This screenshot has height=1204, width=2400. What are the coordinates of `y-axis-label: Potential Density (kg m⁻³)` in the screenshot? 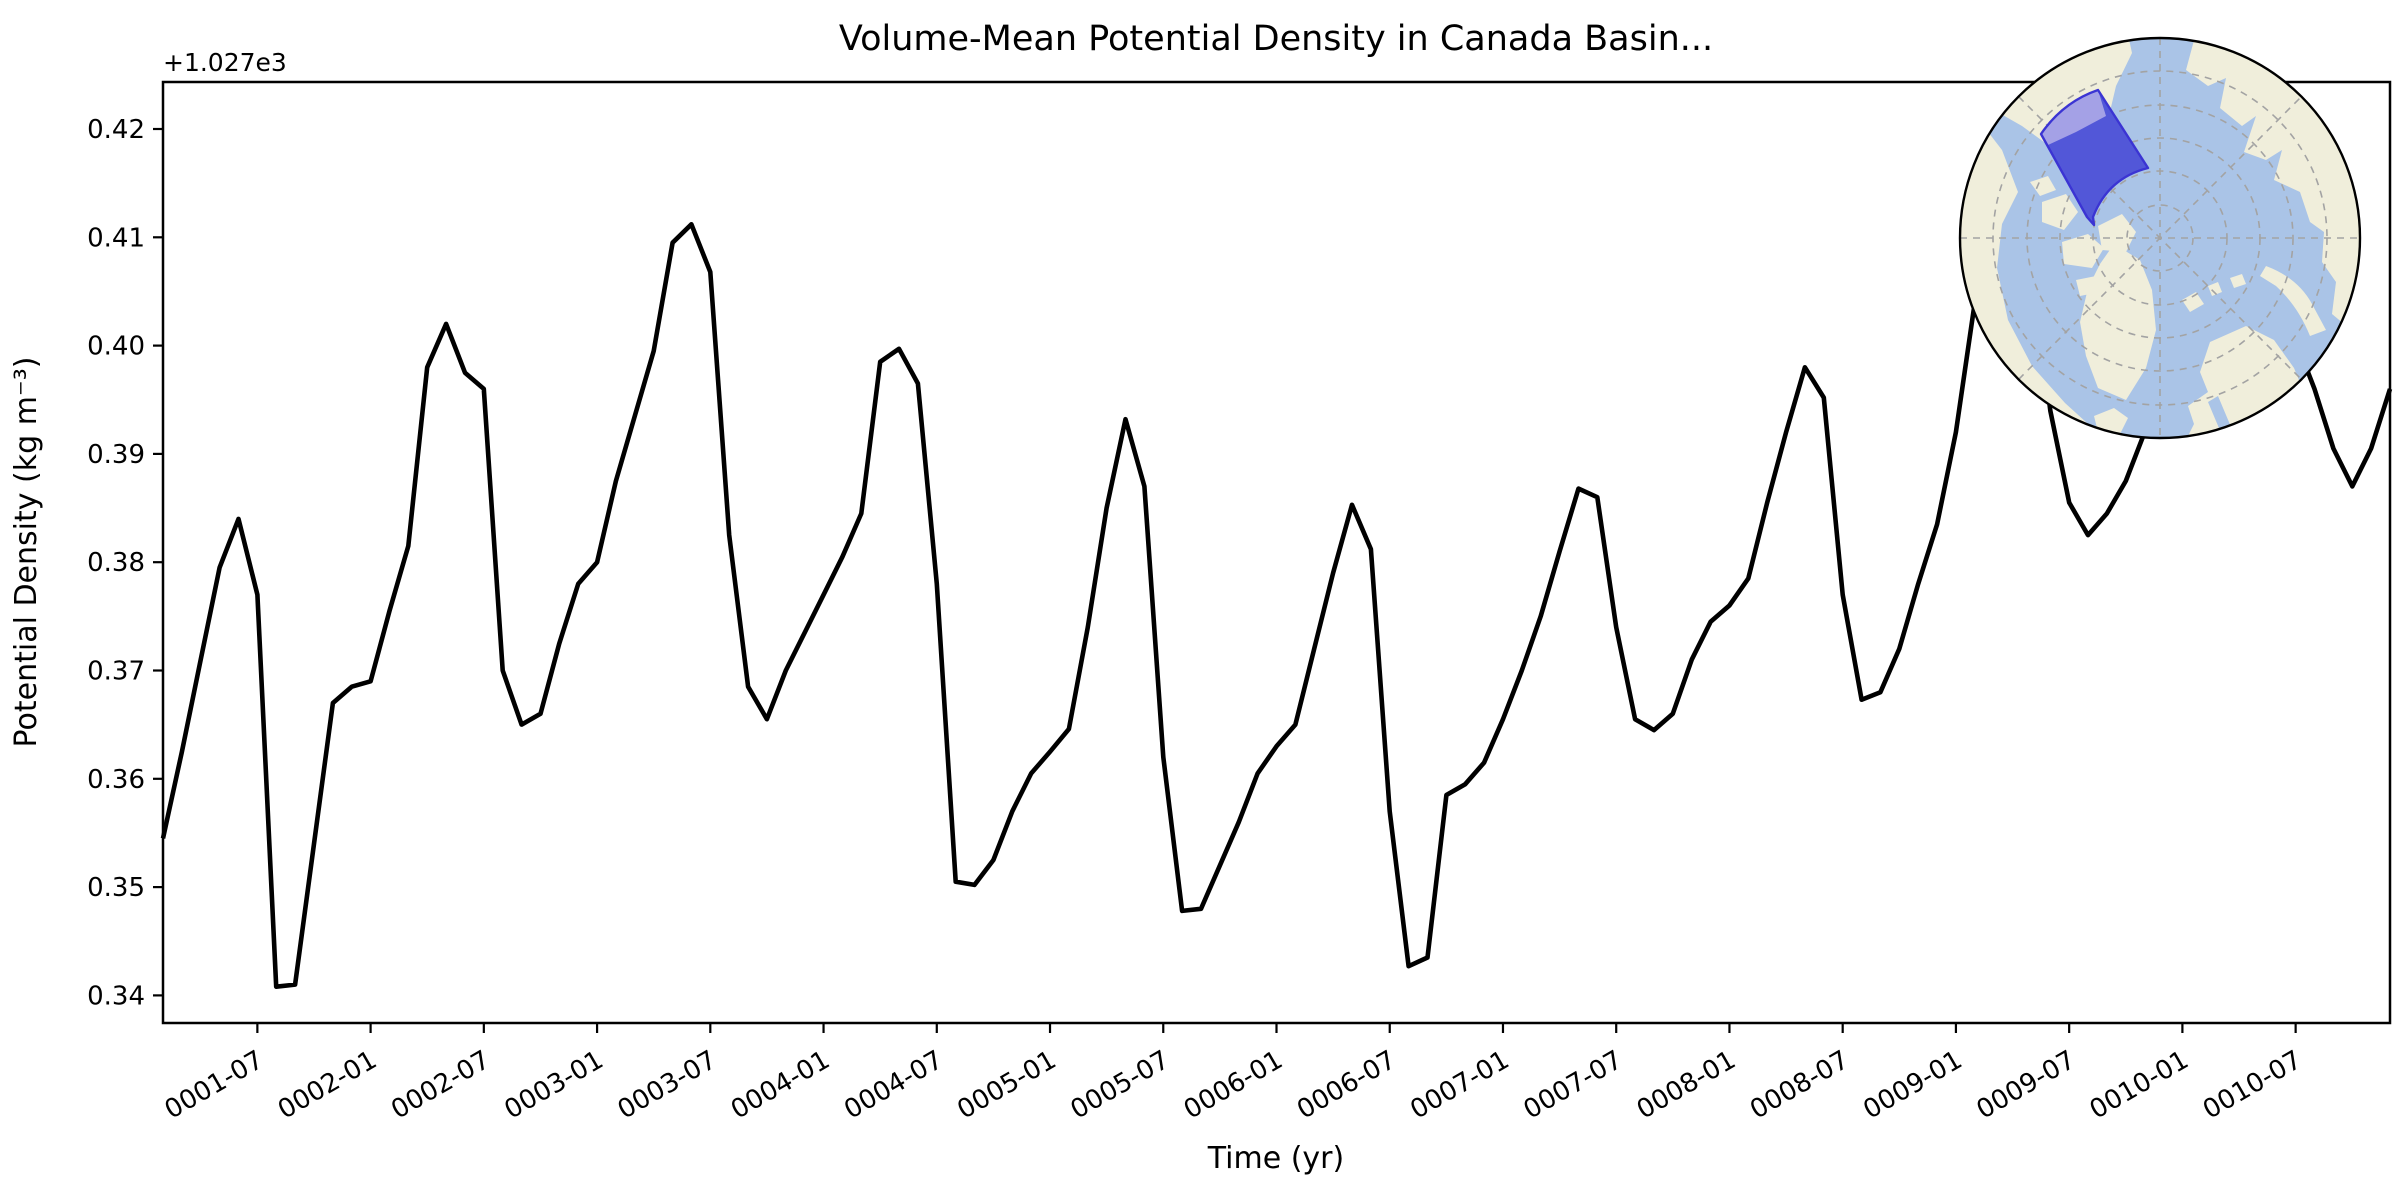 It's located at (26, 552).